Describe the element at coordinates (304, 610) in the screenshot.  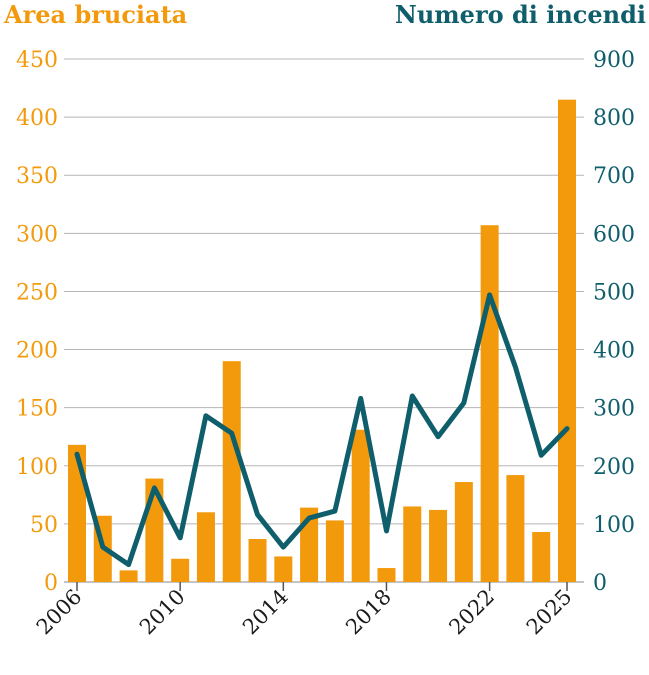
I see `x-axis-ticks: 2006 2010 2014 2018 2022 2025` at that location.